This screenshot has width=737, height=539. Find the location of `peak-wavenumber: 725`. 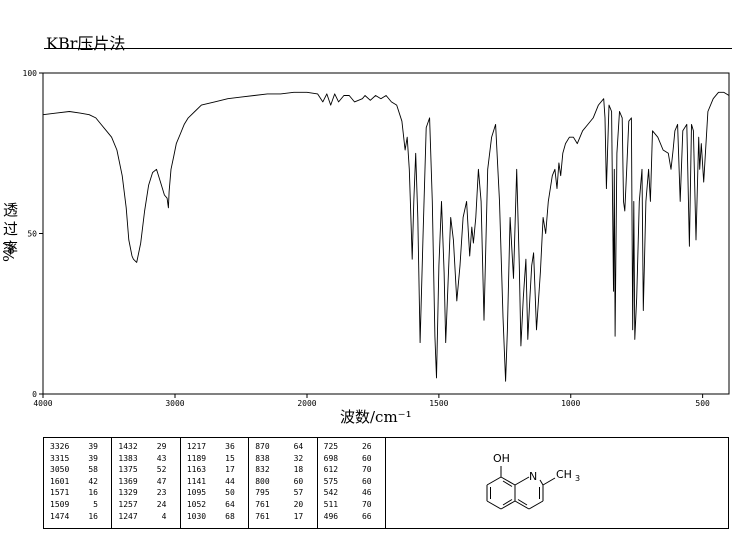

peak-wavenumber: 725 is located at coordinates (331, 446).